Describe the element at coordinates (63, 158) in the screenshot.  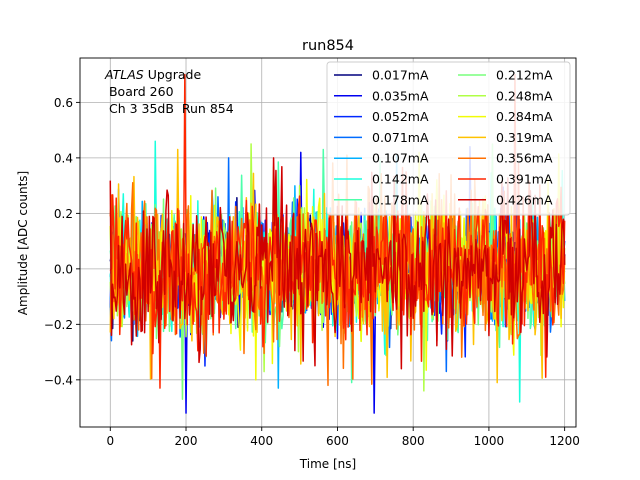
I see `y-tick-label: 0.4` at that location.